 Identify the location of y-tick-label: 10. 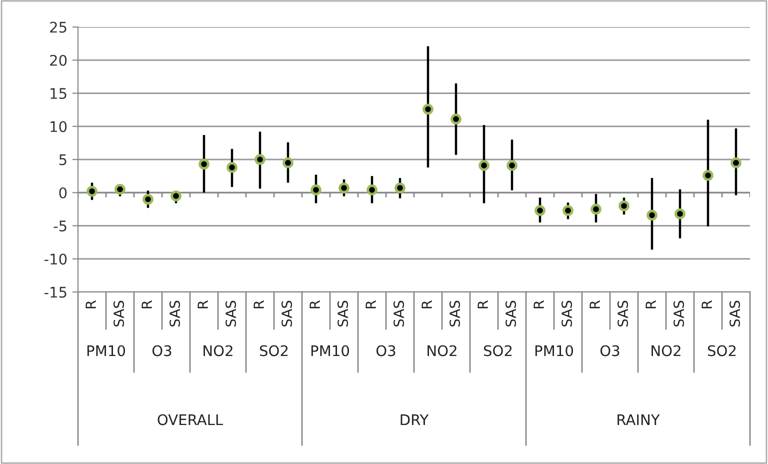
(58, 126).